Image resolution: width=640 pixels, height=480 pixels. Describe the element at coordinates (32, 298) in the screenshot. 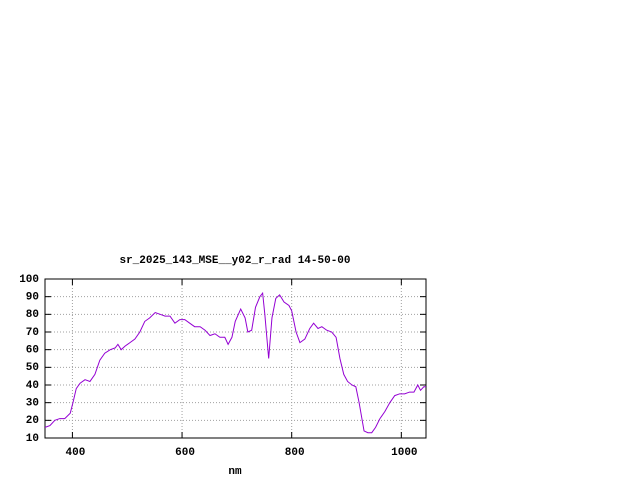

I see `y-tick-label: 90` at that location.